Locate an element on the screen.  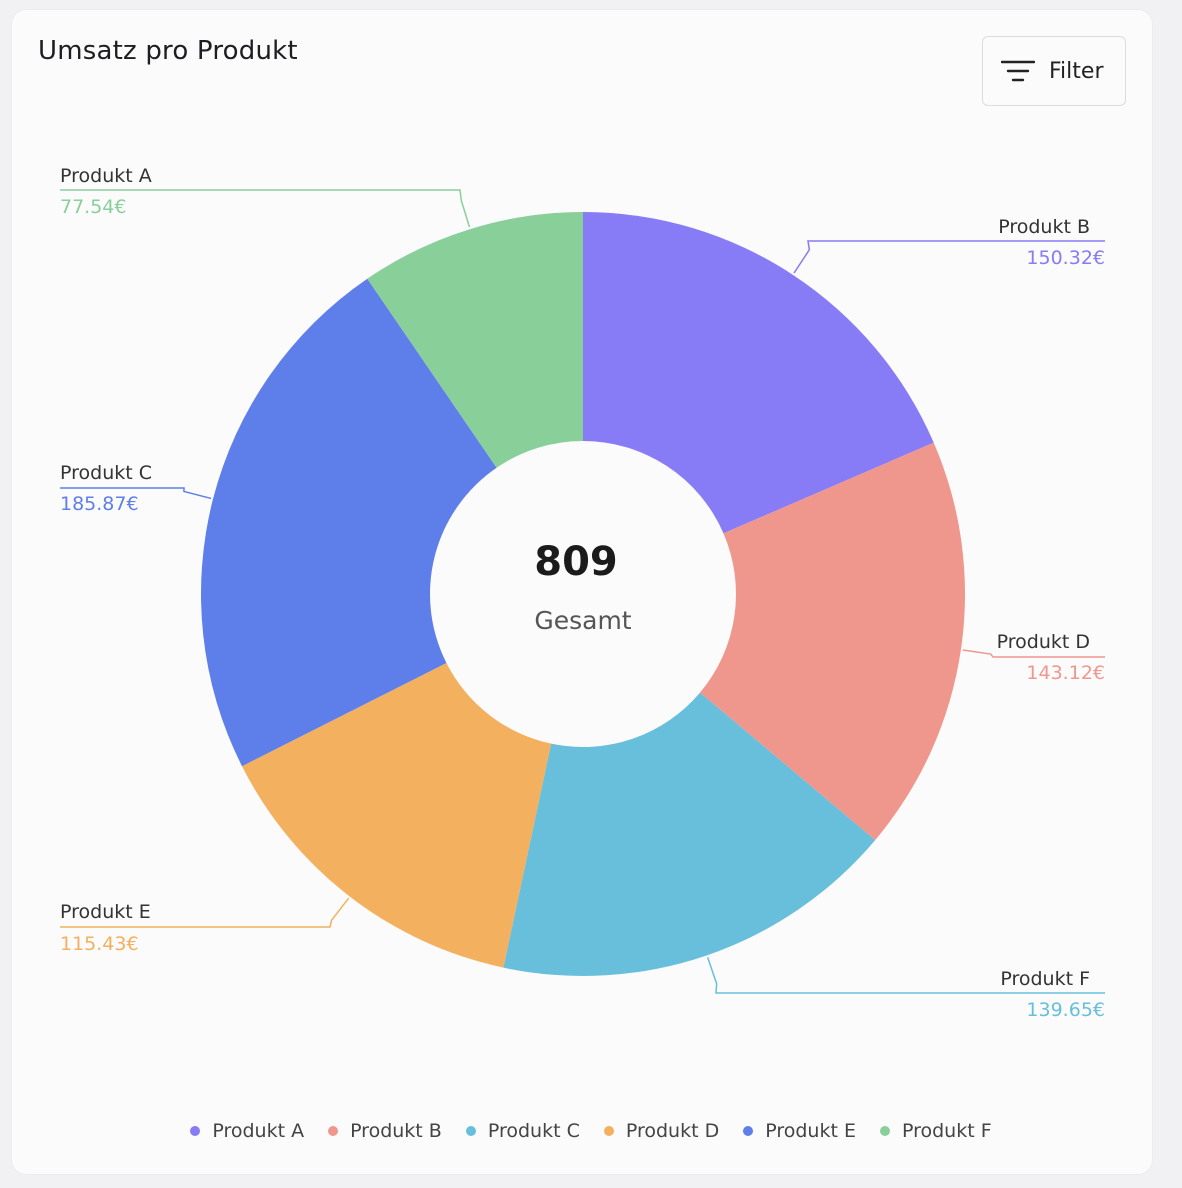
slice-label-produkt-f: Produkt F is located at coordinates (1045, 979).